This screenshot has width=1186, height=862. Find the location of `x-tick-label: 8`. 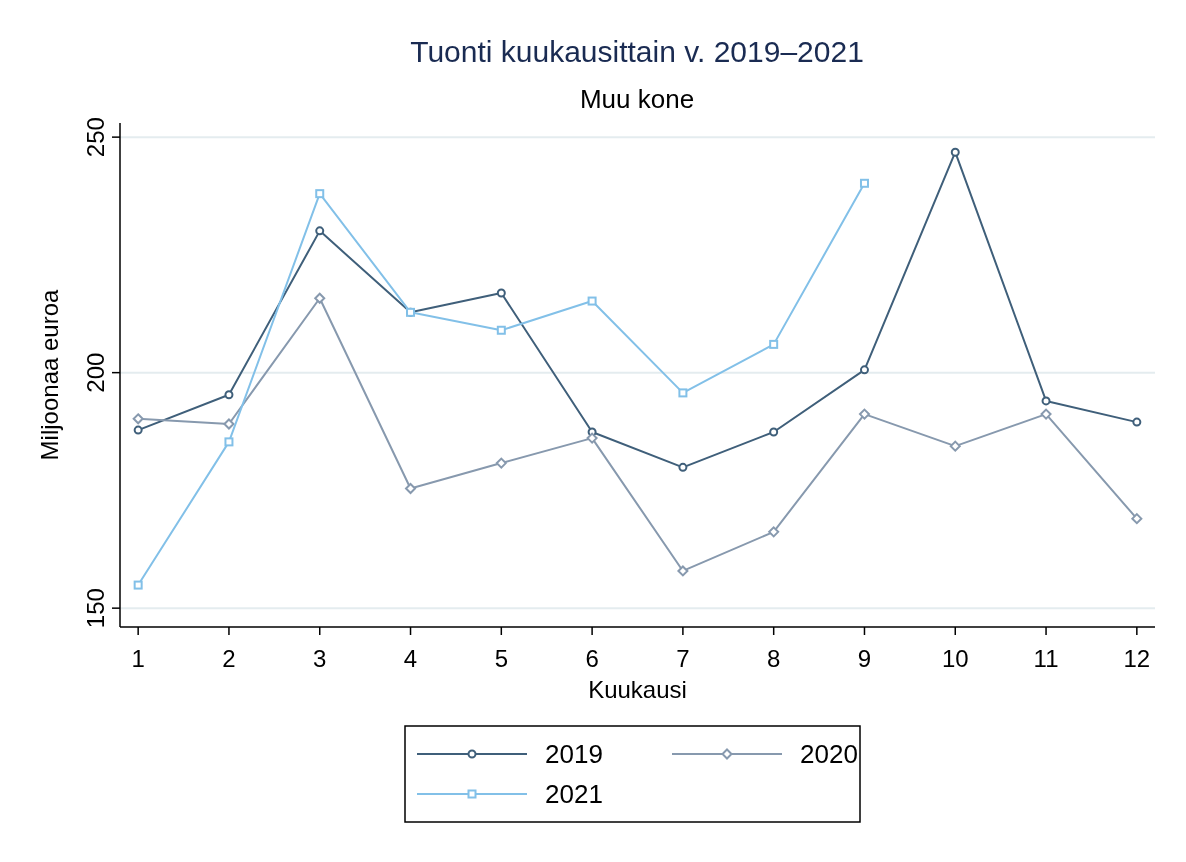

x-tick-label: 8 is located at coordinates (774, 658).